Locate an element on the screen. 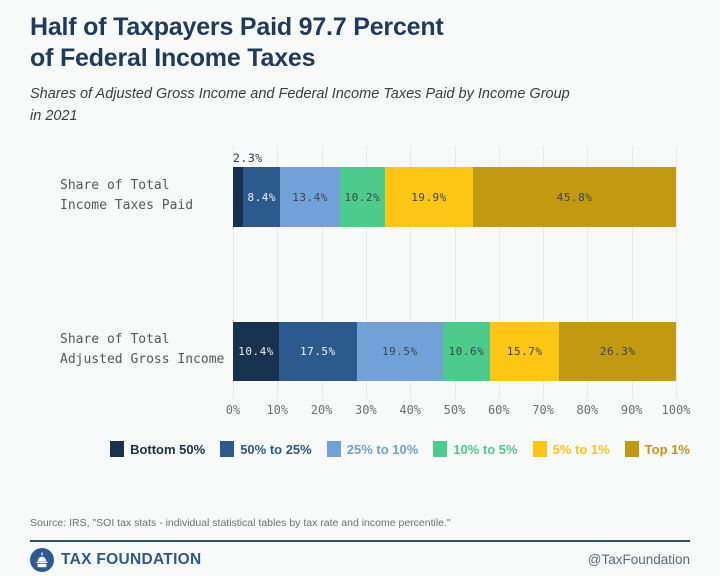 Image resolution: width=720 pixels, height=576 pixels. legend-item-bottom-50: Bottom 50% is located at coordinates (157, 449).